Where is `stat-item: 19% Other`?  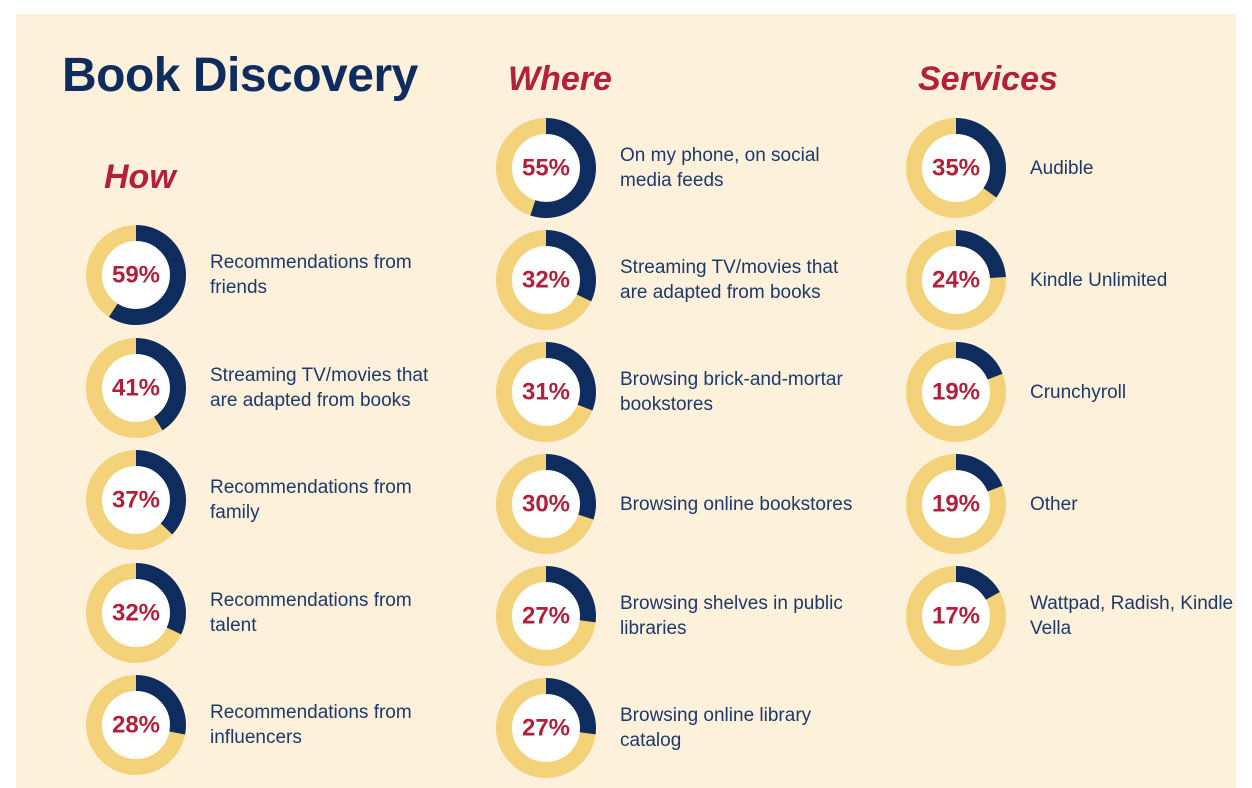
stat-item: 19% Other is located at coordinates (1079, 504).